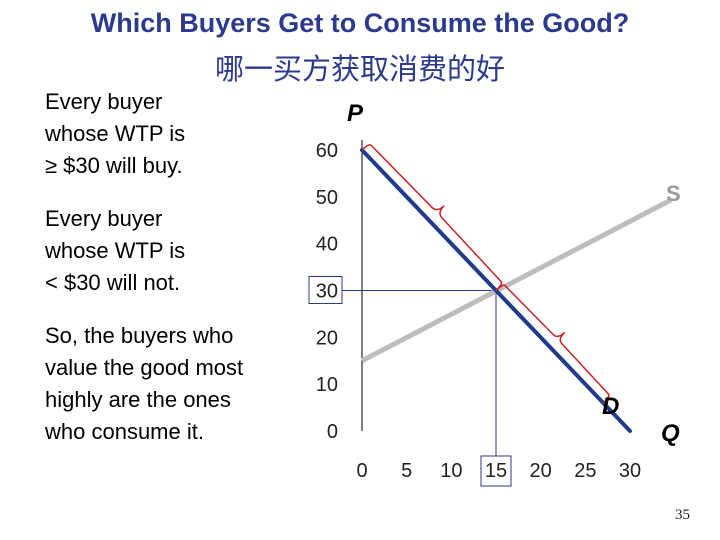 The image size is (720, 540). I want to click on text-line: who consume it., so click(124, 431).